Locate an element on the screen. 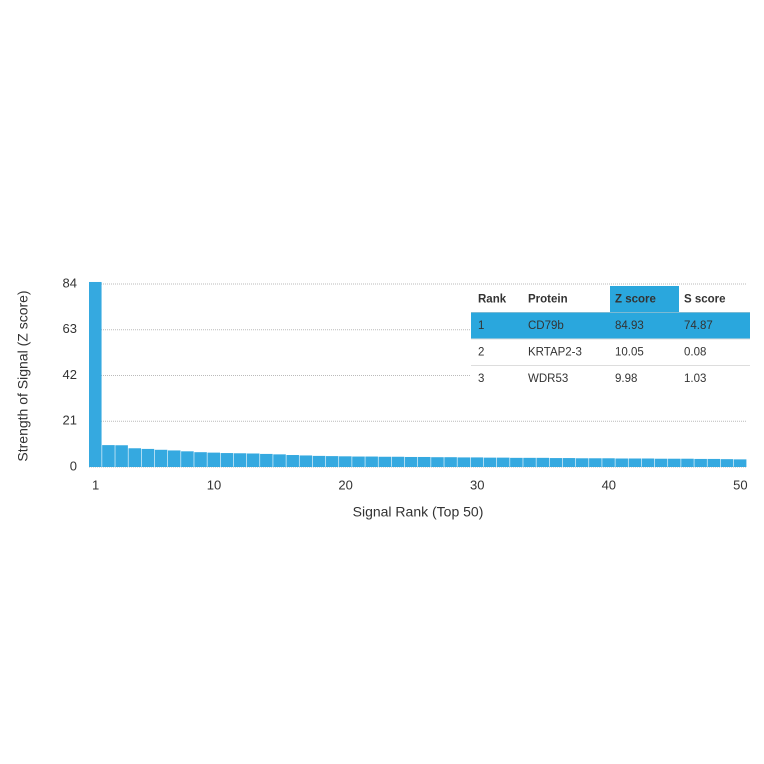 This screenshot has height=764, width=764. x-tick-label: 40 is located at coordinates (609, 484).